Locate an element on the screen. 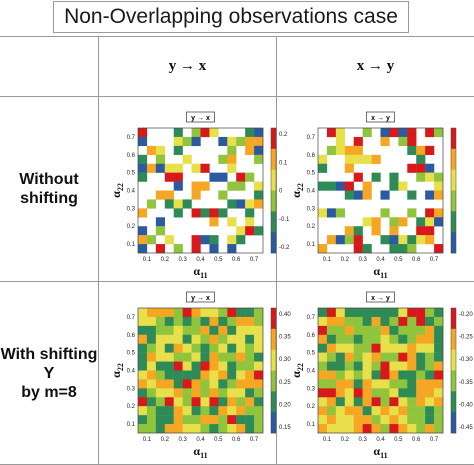  x-tick-label: 0.5 is located at coordinates (398, 260).